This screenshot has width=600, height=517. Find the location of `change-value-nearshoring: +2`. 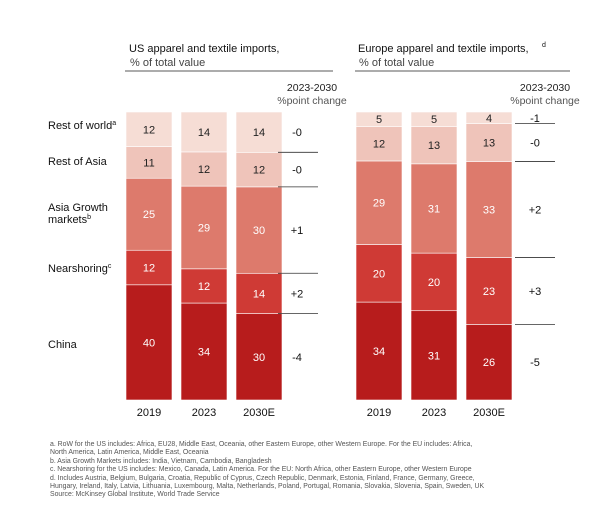

change-value-nearshoring: +2 is located at coordinates (297, 294).